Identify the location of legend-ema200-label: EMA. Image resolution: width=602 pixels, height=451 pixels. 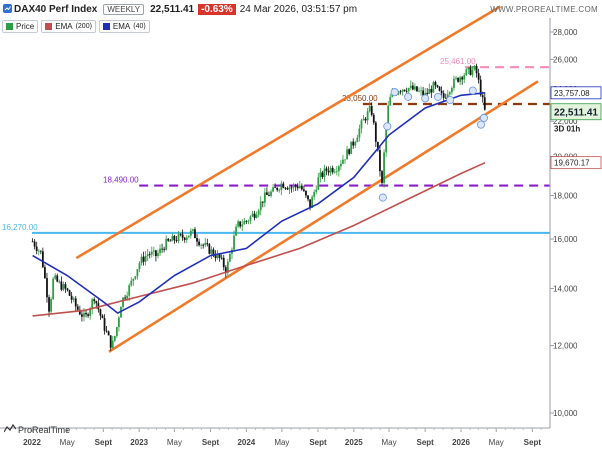
(64, 26).